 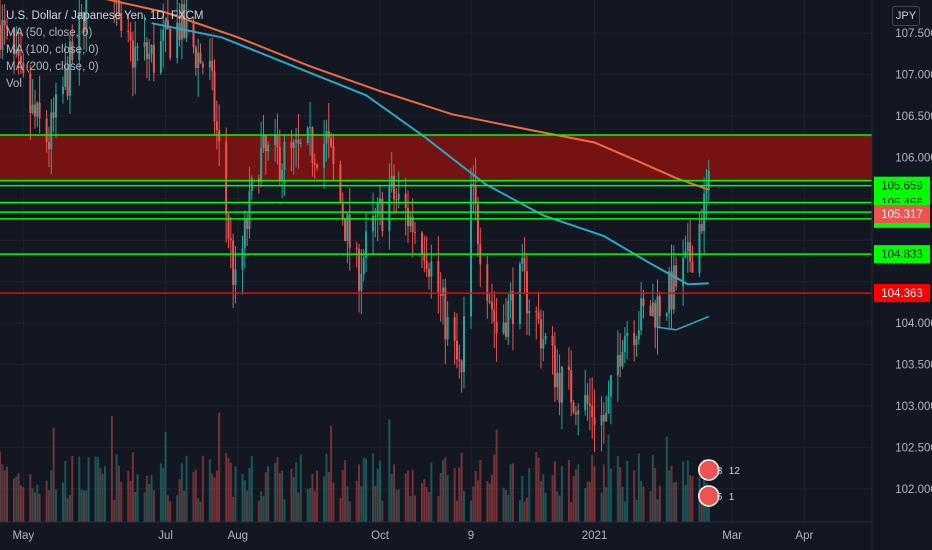 I want to click on last-price-label: 105.317, so click(x=902, y=215).